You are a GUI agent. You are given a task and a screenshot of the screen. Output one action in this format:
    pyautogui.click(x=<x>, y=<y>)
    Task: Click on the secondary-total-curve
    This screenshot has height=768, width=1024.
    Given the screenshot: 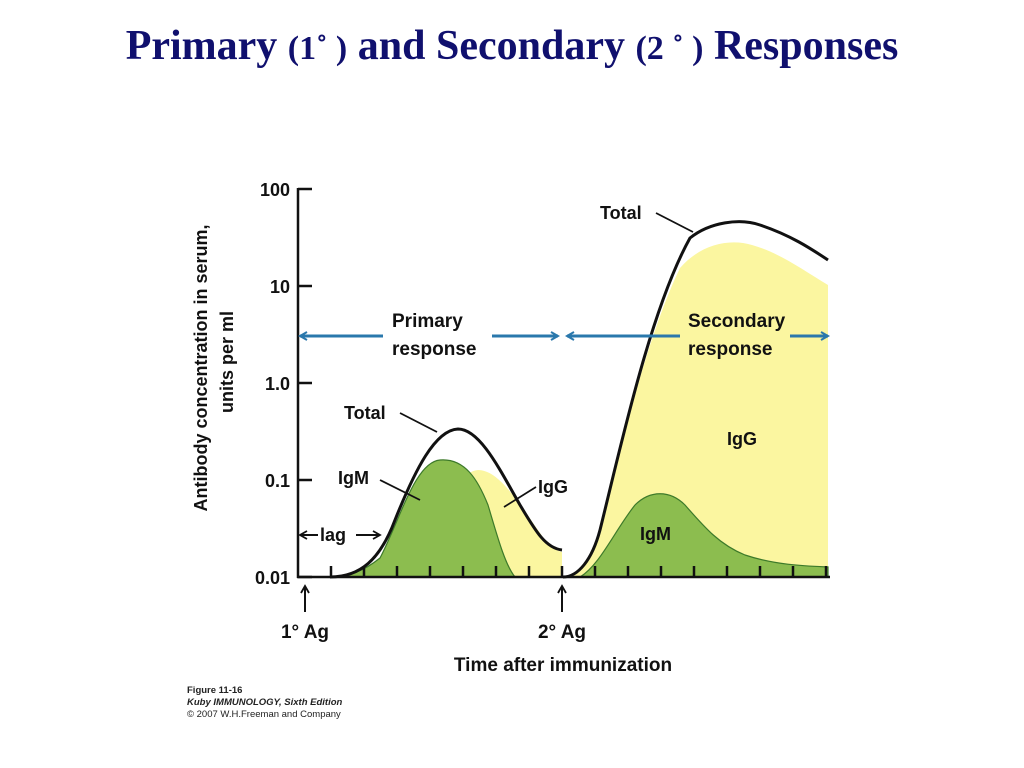 What is the action you would take?
    pyautogui.click(x=695, y=399)
    